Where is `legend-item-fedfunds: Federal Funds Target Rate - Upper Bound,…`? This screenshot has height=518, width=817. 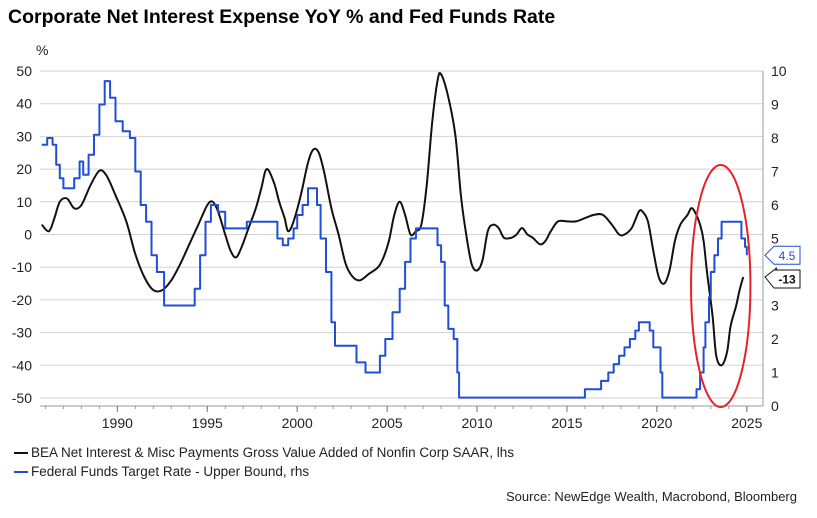
legend-item-fedfunds: Federal Funds Target Rate - Upper Bound,… is located at coordinates (161, 471).